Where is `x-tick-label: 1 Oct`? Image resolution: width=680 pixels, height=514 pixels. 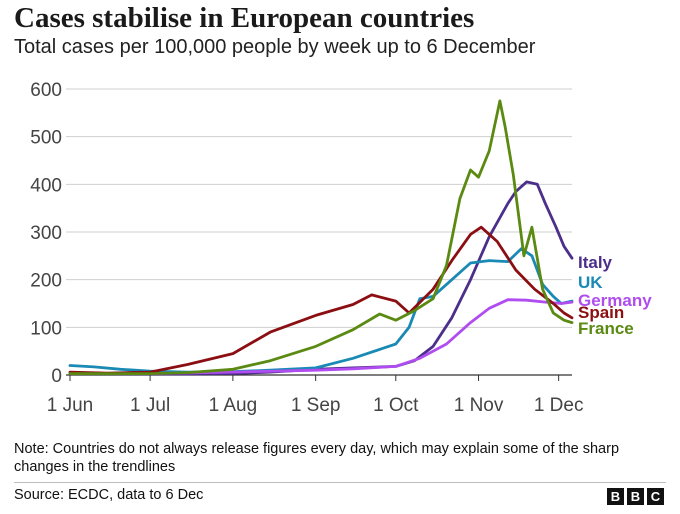 x-tick-label: 1 Oct is located at coordinates (396, 405).